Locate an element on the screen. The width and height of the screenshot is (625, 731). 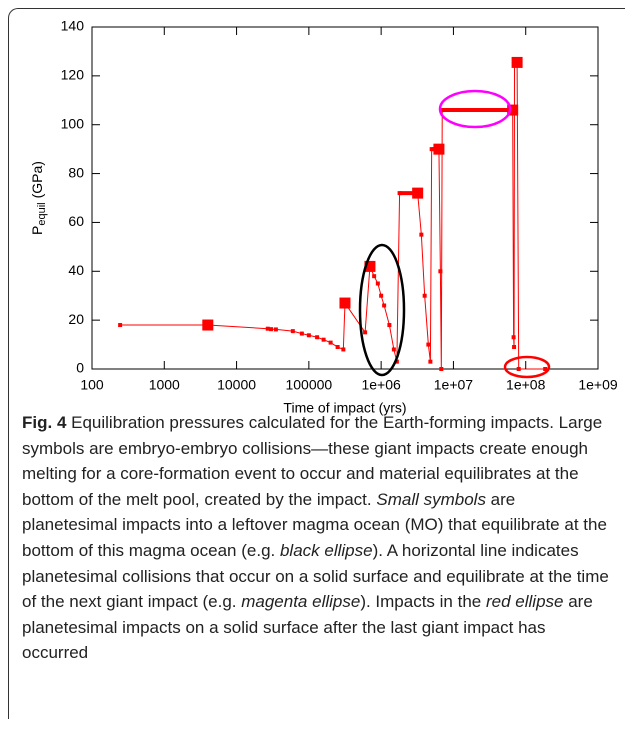
caption-text: magenta ellipse is located at coordinates (301, 602).